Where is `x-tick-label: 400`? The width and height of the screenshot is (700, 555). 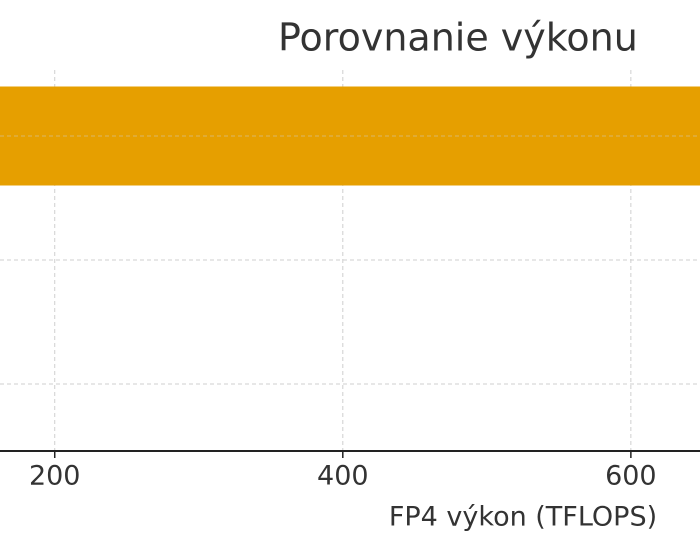 x-tick-label: 400 is located at coordinates (343, 476).